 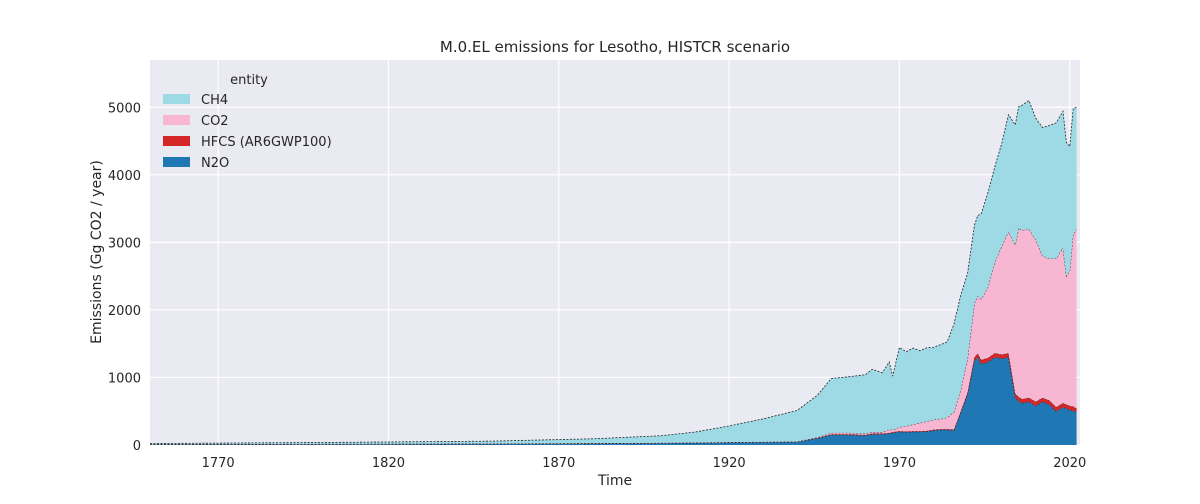 What do you see at coordinates (388, 463) in the screenshot?
I see `x-tick-label: 1820` at bounding box center [388, 463].